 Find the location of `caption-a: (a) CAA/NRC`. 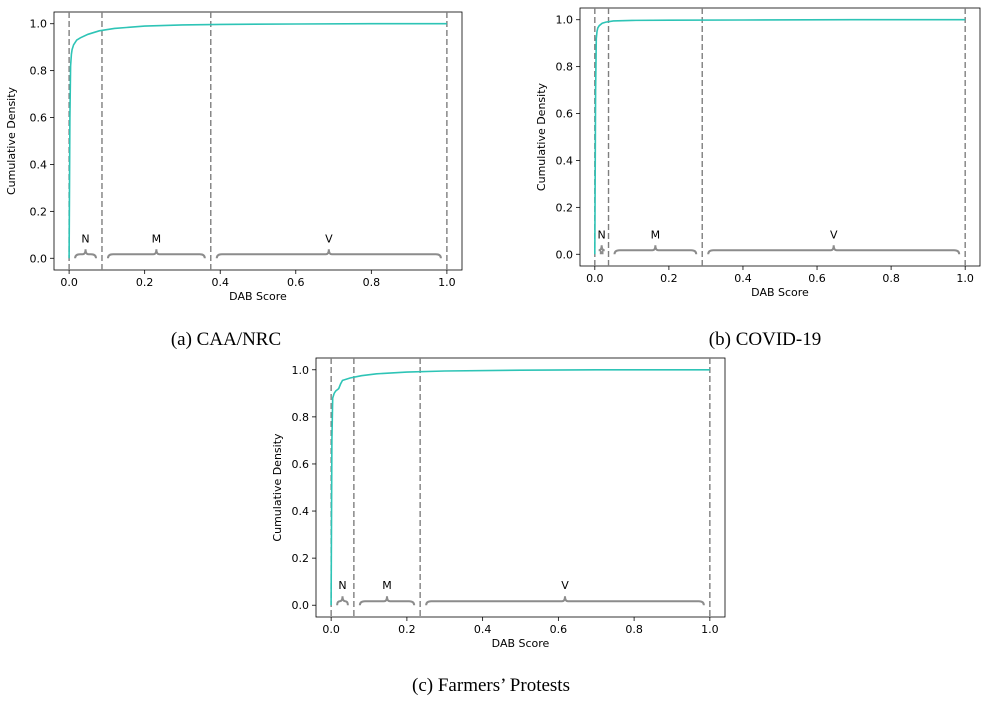

caption-a: (a) CAA/NRC is located at coordinates (226, 339).